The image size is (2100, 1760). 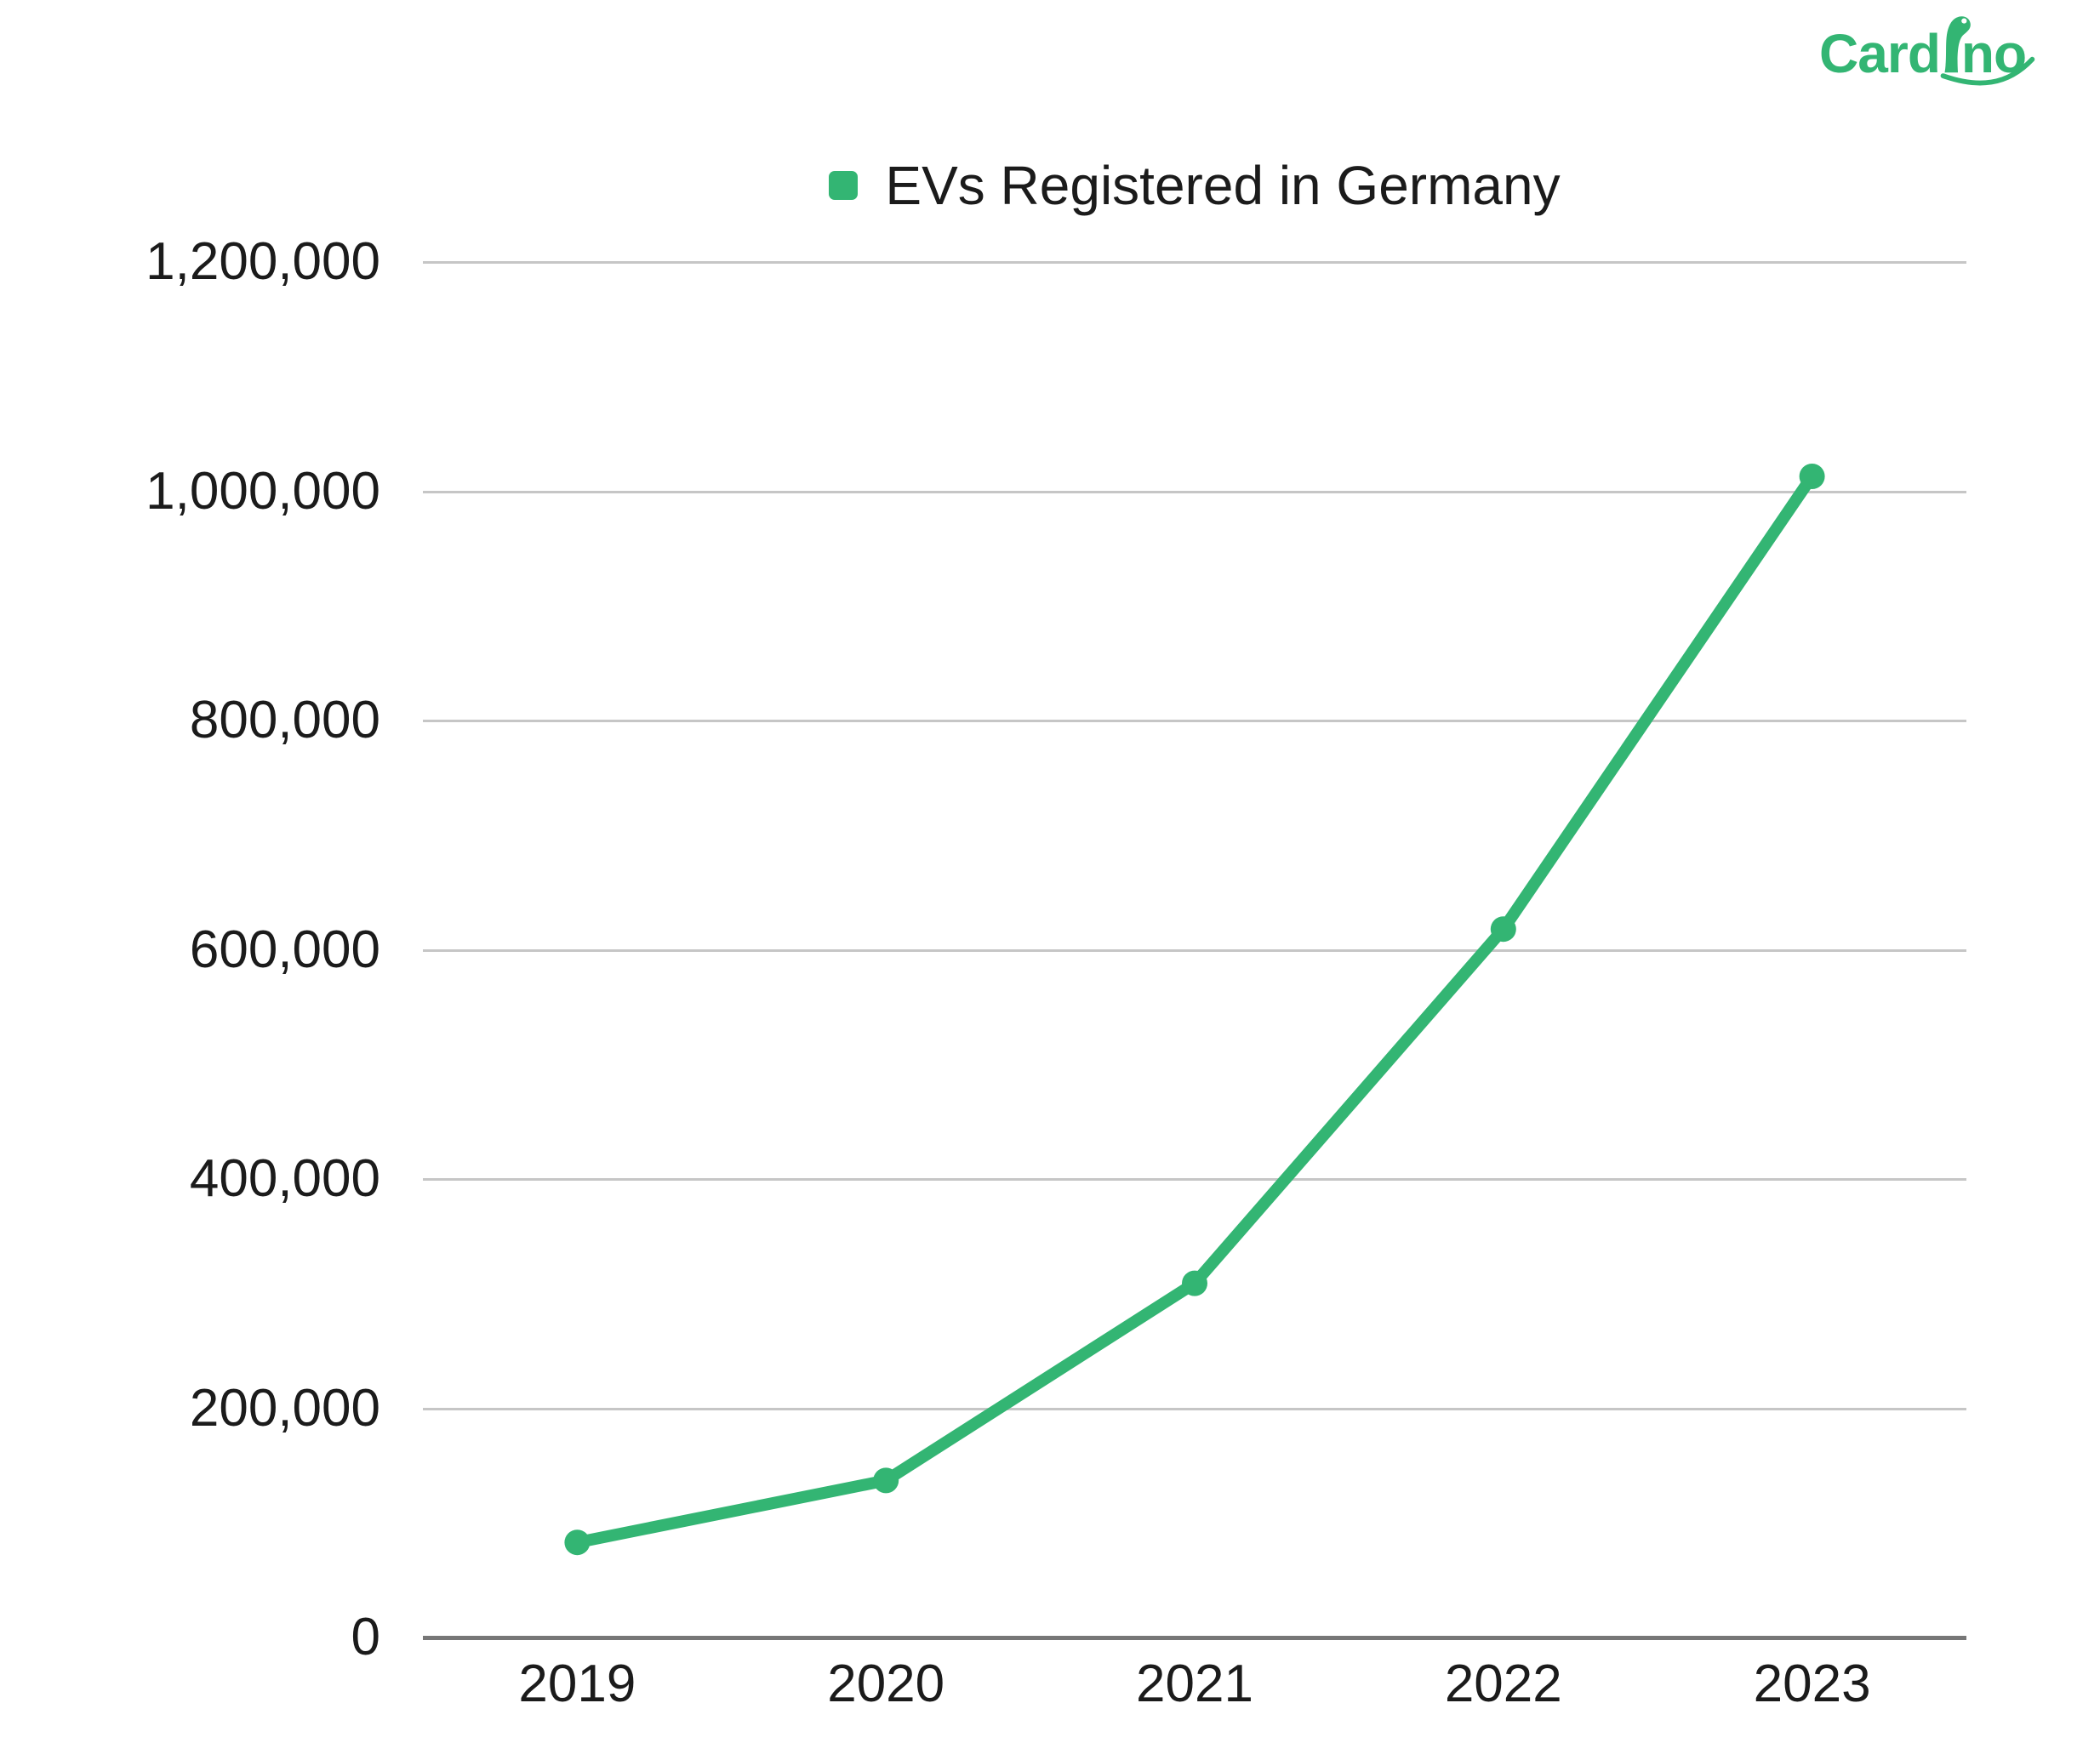 I want to click on x-tick-label: 2021, so click(x=1194, y=1684).